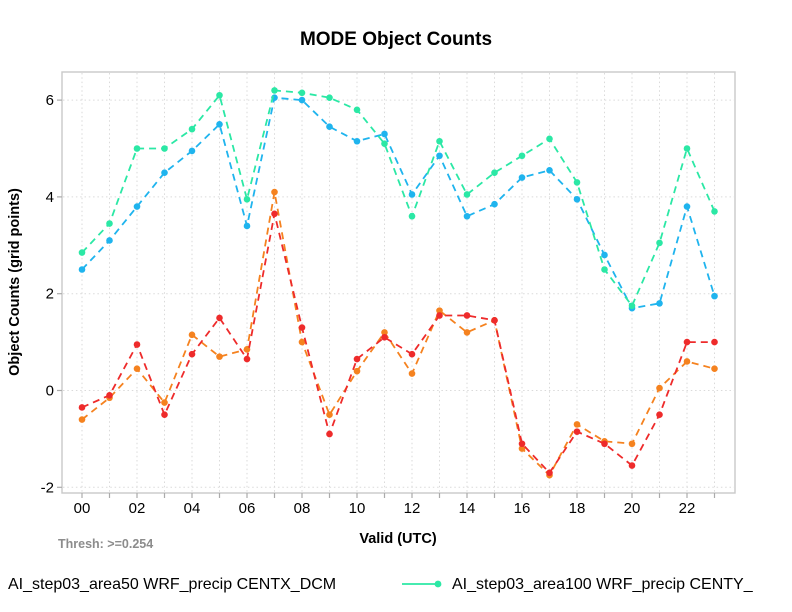  What do you see at coordinates (50, 197) in the screenshot?
I see `y-tick-label: 4` at bounding box center [50, 197].